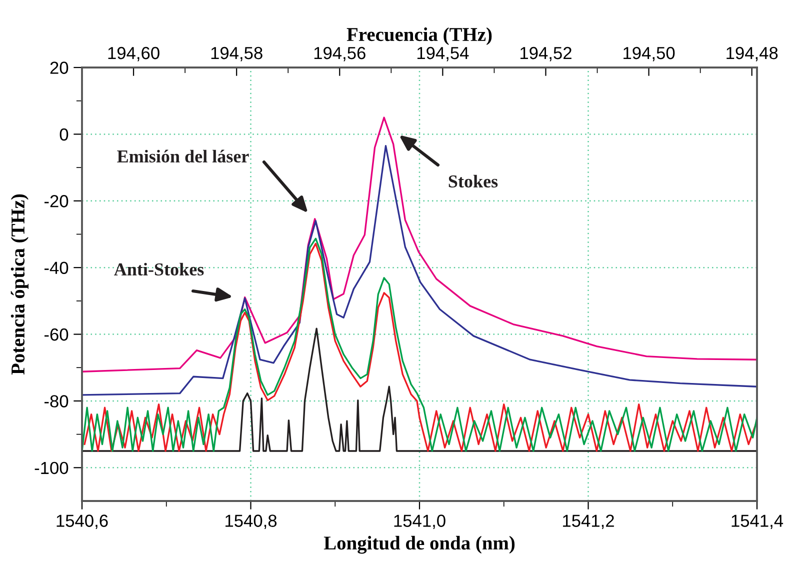 The width and height of the screenshot is (787, 569). What do you see at coordinates (419, 36) in the screenshot?
I see `x2-axis-title: Frecuencia (THz)` at bounding box center [419, 36].